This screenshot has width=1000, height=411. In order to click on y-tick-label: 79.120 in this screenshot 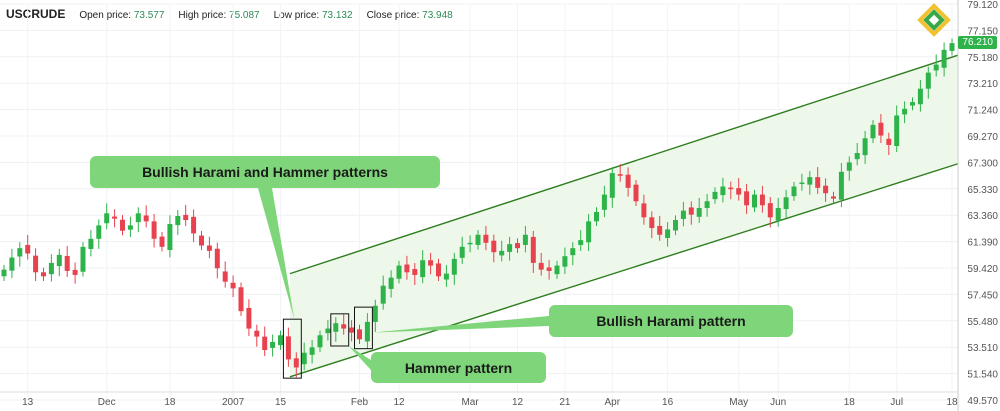, I will do `click(982, 5)`.